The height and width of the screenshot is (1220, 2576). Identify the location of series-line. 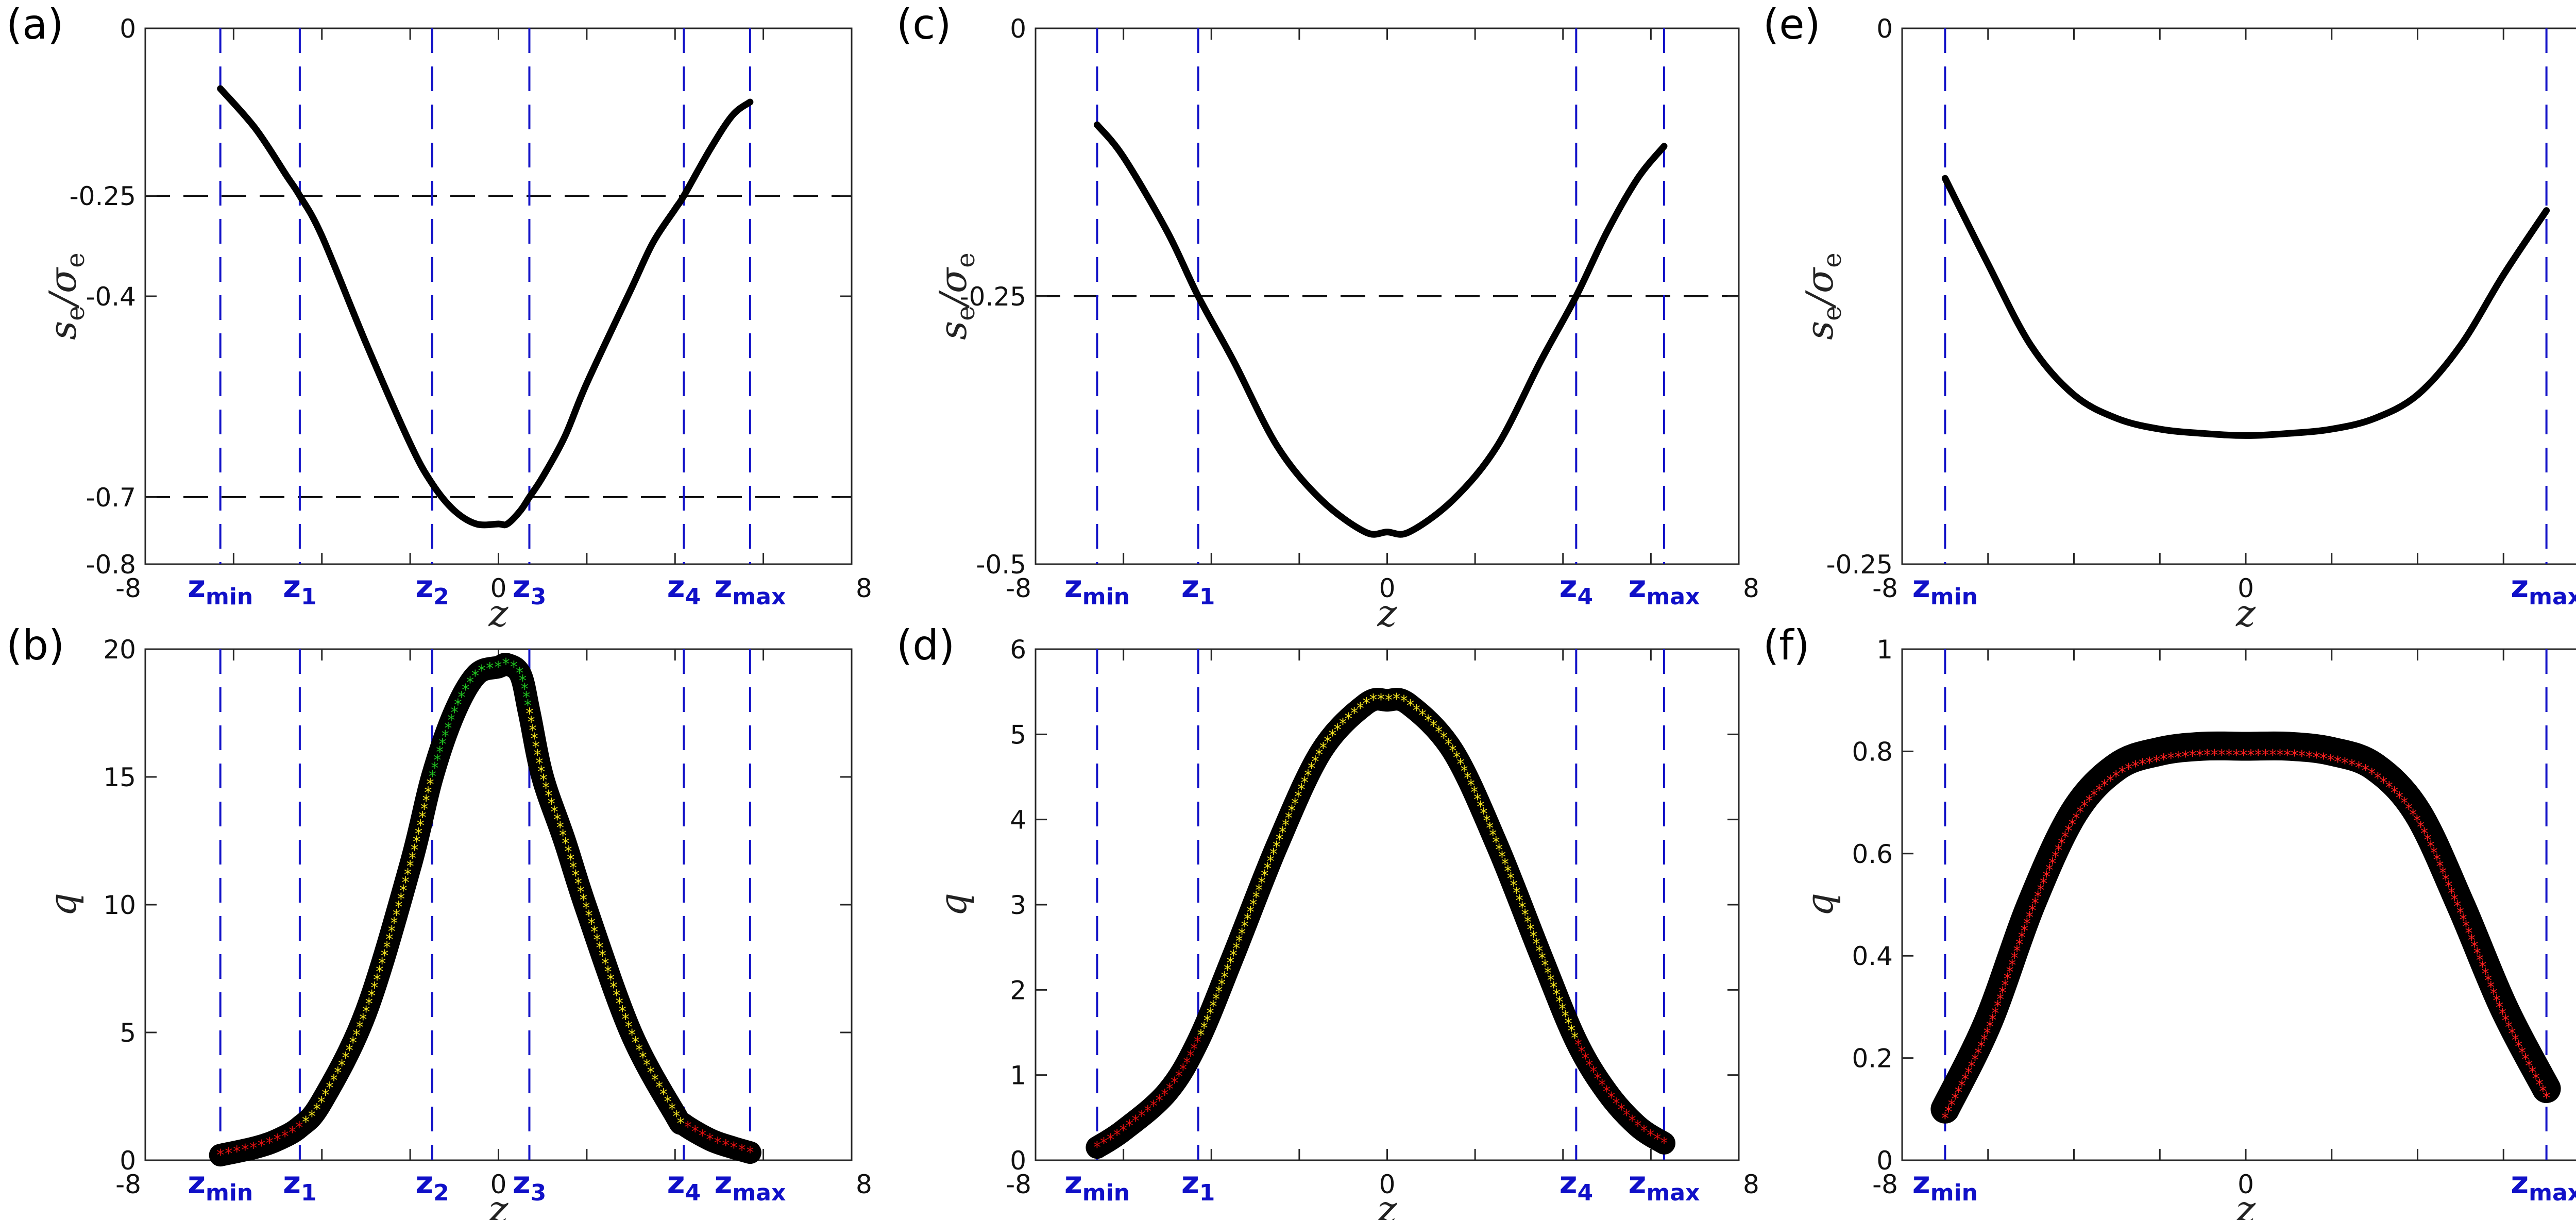
(1380, 924).